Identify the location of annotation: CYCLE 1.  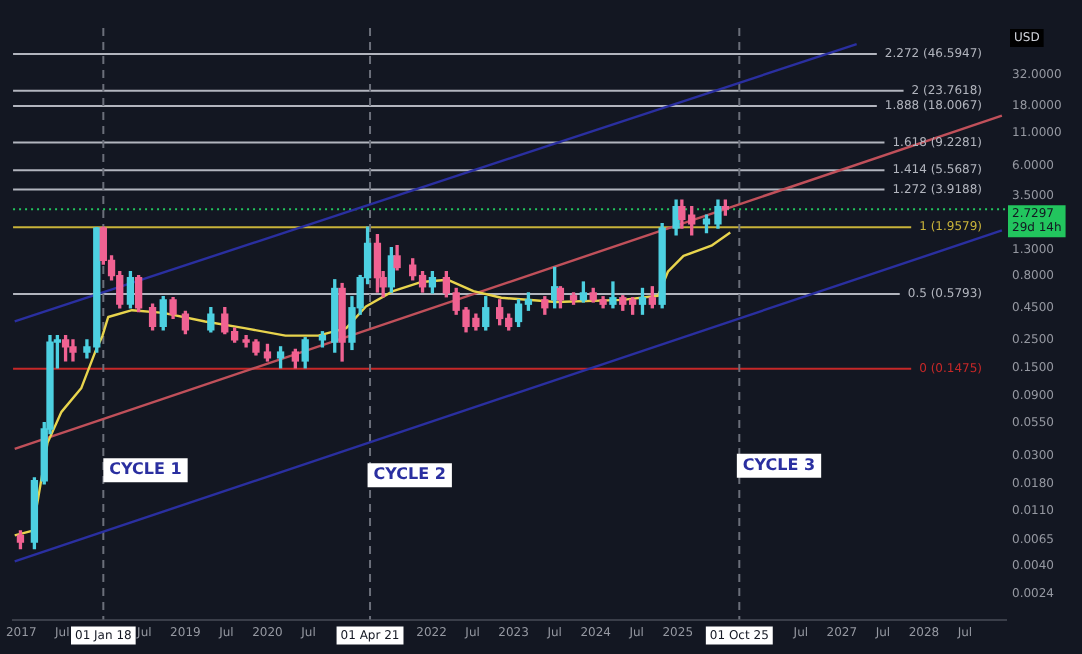
(146, 469).